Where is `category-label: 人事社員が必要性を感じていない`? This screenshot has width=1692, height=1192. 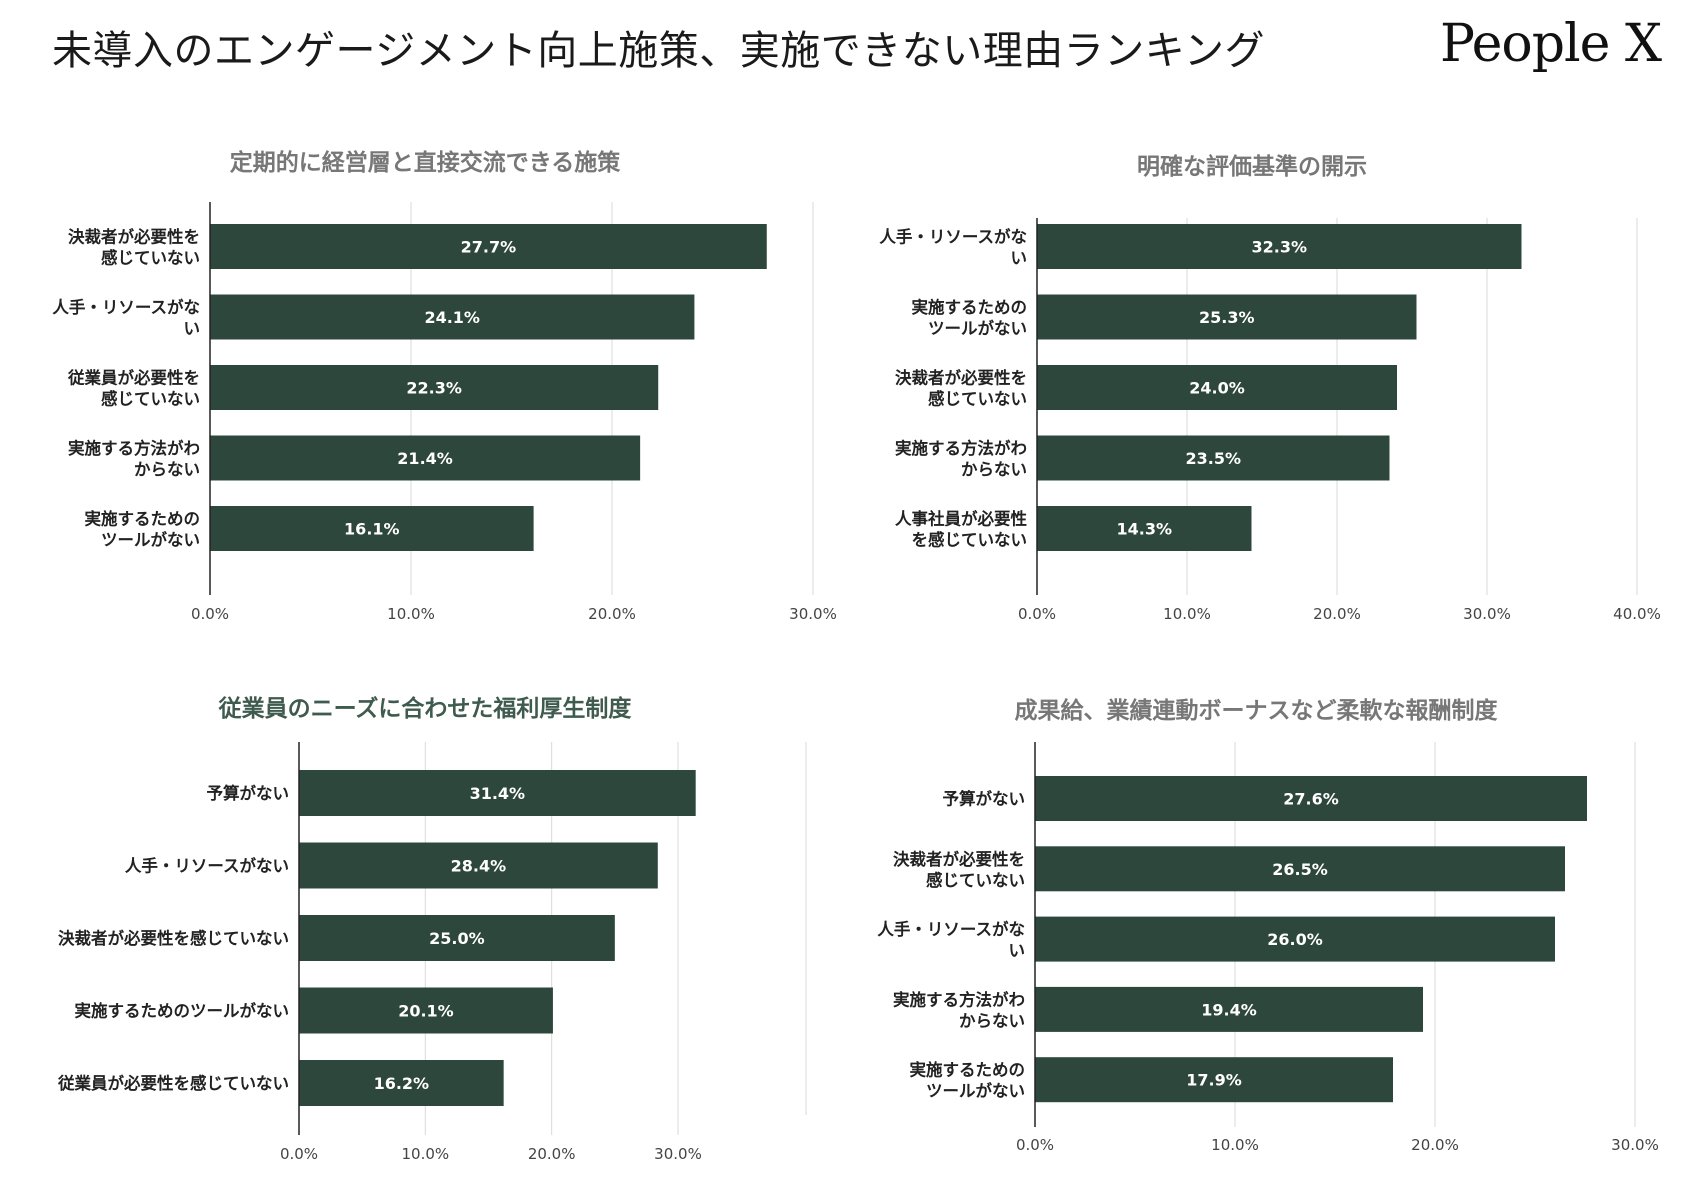 category-label: 人事社員が必要性を感じていない is located at coordinates (961, 529).